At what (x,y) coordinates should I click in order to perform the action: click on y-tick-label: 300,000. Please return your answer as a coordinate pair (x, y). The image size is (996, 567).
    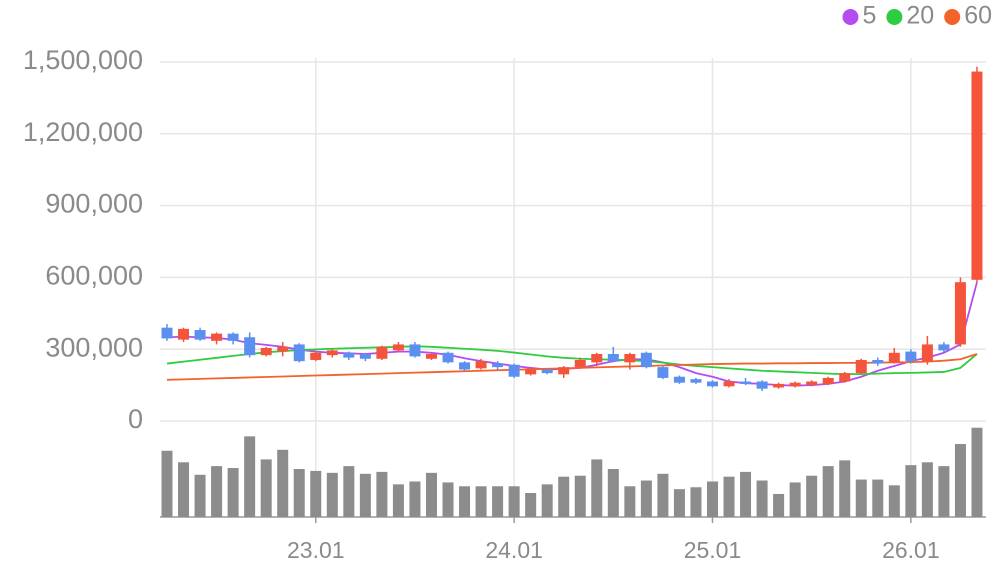
    Looking at the image, I should click on (94, 347).